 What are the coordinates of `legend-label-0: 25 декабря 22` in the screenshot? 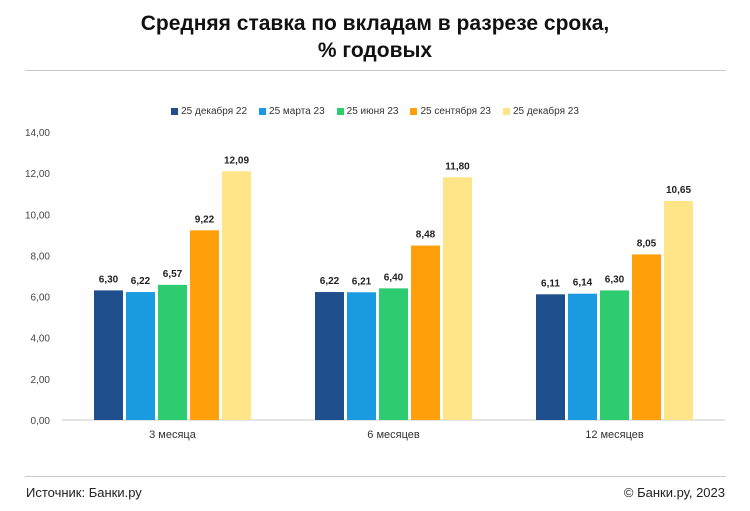 It's located at (214, 111).